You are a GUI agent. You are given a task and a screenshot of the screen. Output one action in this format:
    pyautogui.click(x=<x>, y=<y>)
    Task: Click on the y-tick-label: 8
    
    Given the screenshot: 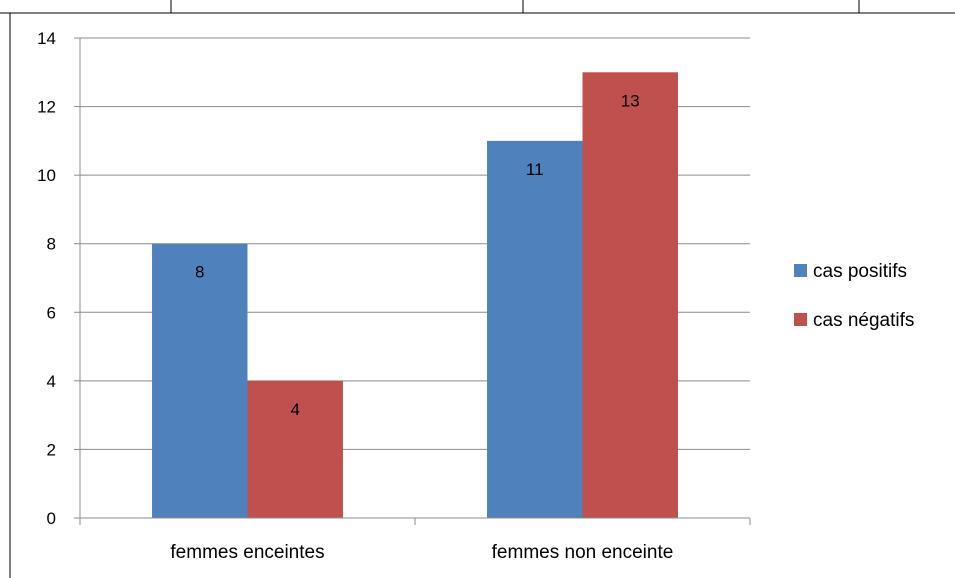 What is the action you would take?
    pyautogui.click(x=51, y=244)
    